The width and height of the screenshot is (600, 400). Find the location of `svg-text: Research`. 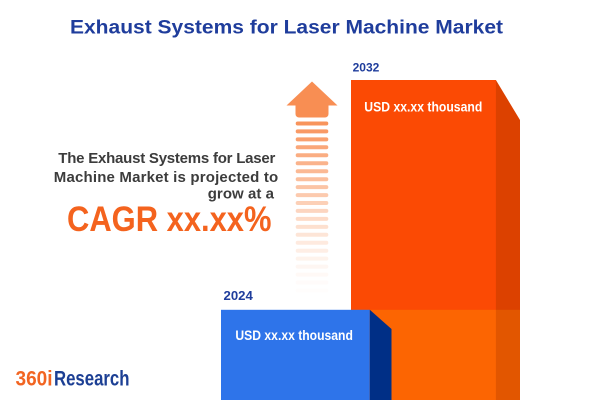

svg-text: Research is located at coordinates (92, 379).